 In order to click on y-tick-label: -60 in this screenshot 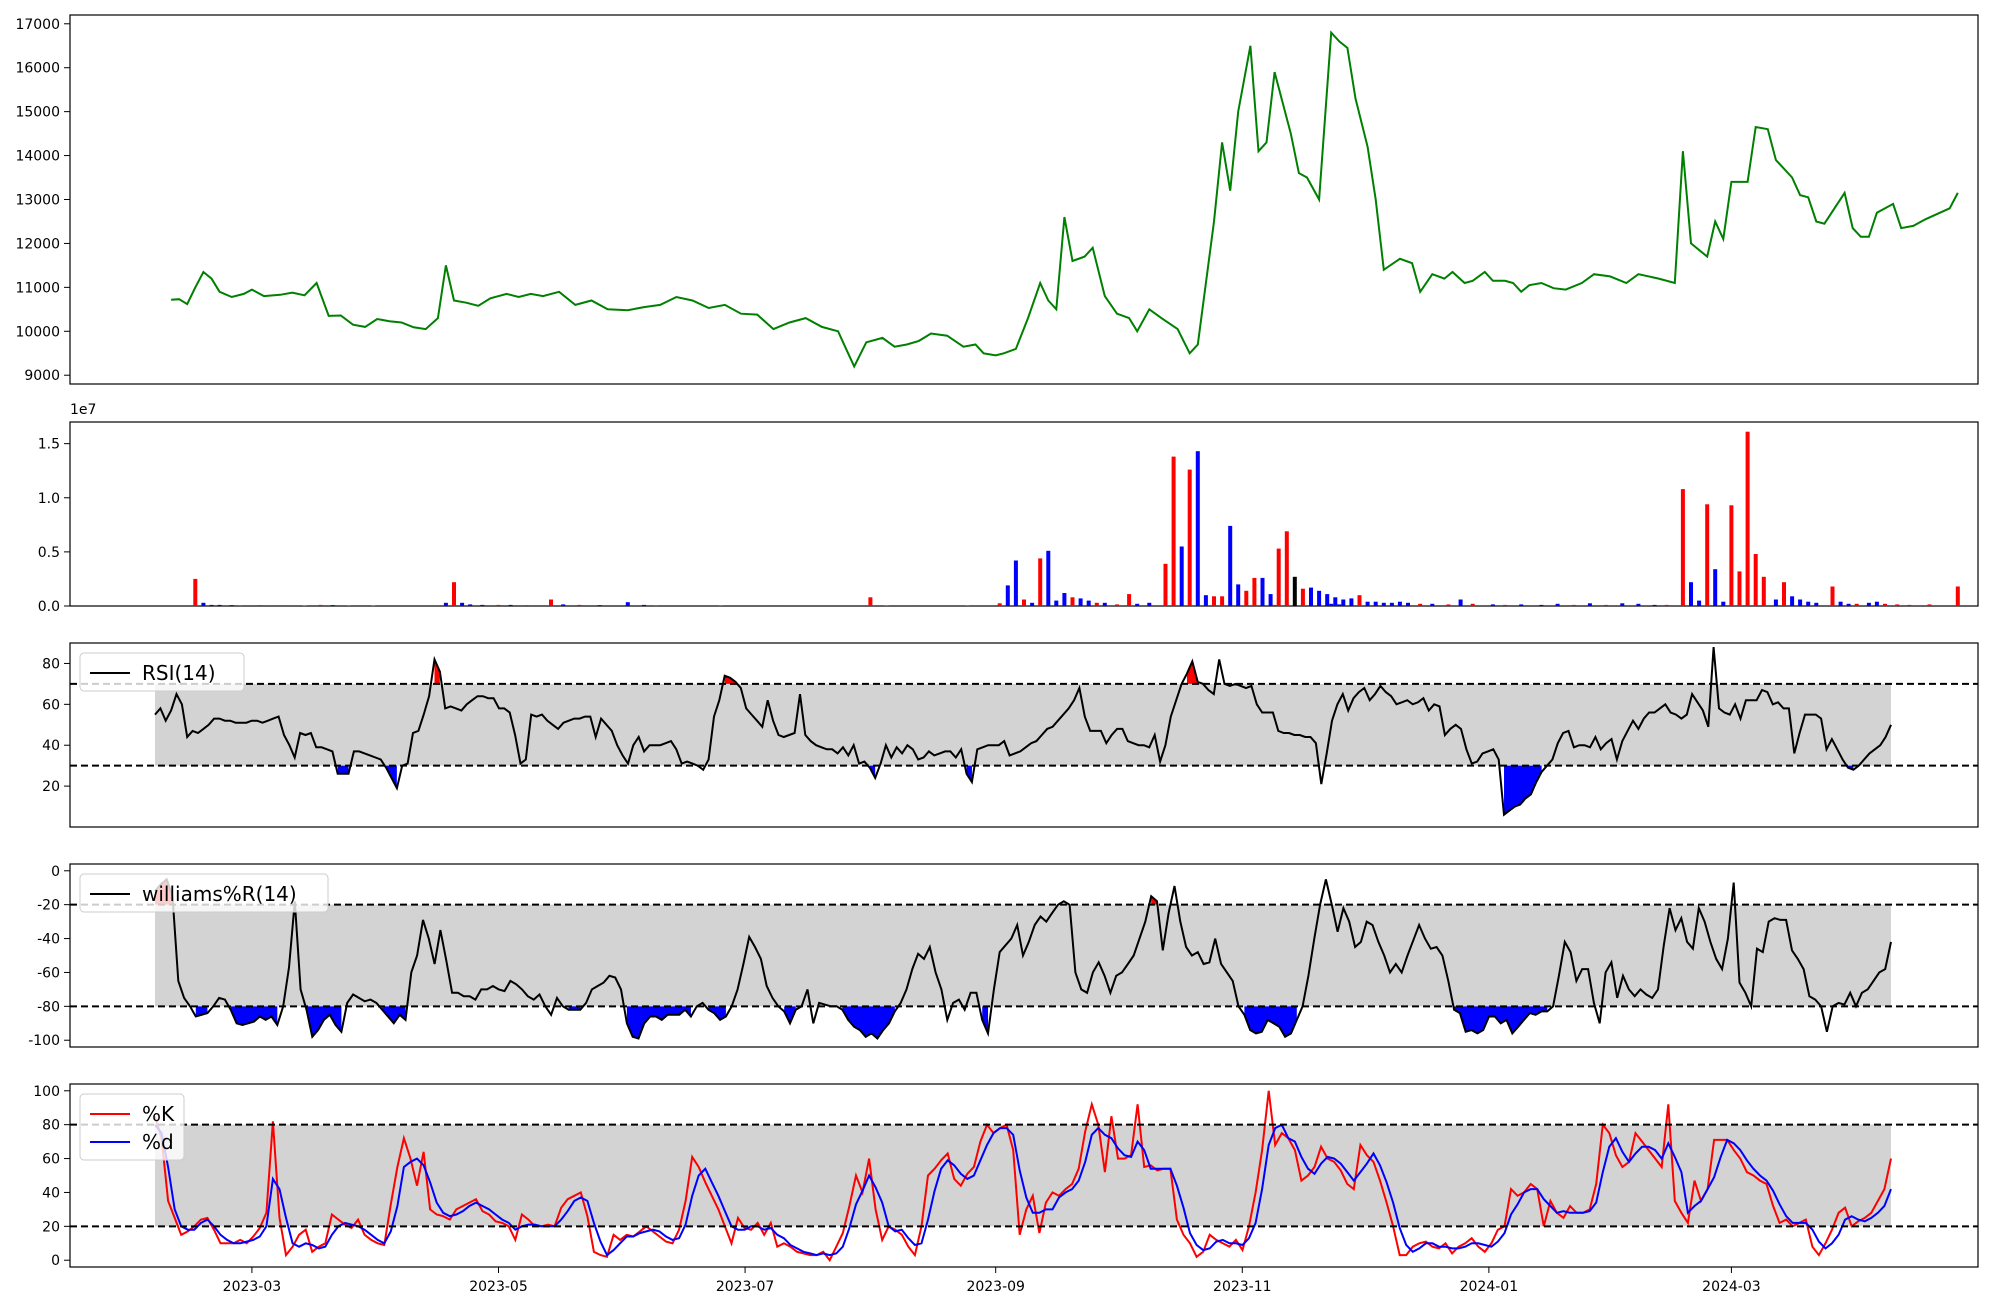, I will do `click(48, 973)`.